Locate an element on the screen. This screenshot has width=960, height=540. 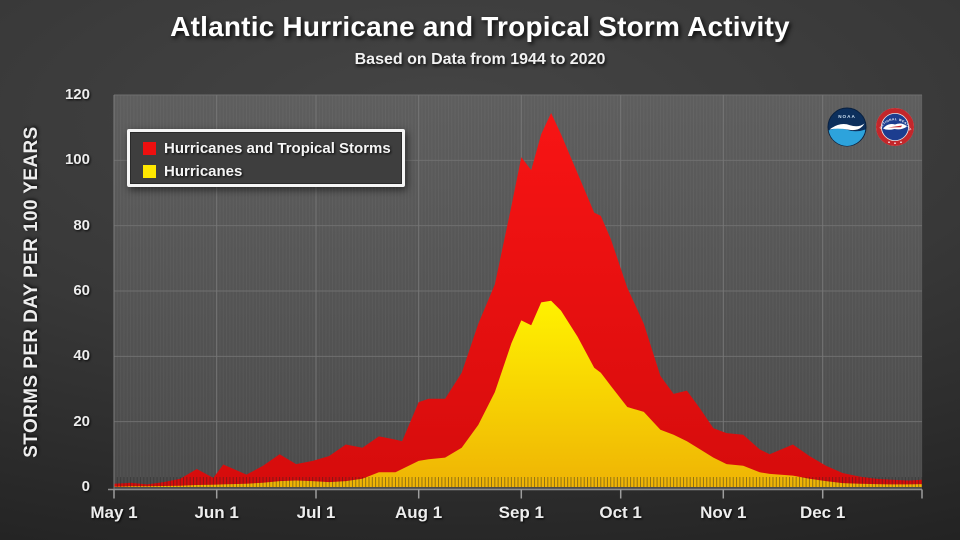
y-tick-label: 80 is located at coordinates (81, 225).